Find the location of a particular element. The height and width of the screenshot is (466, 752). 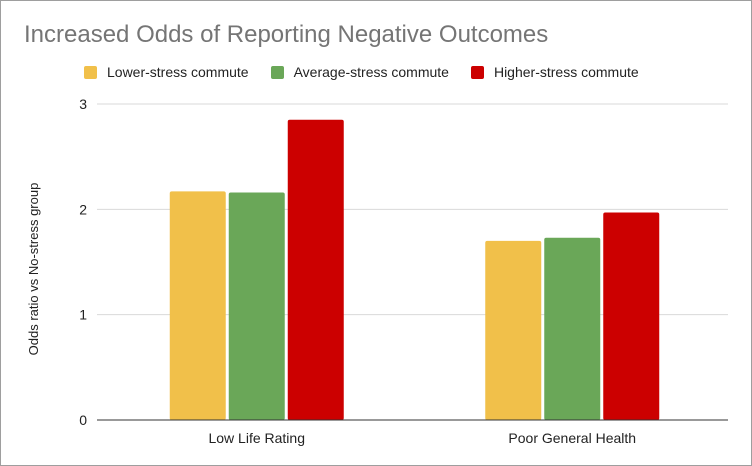

y-tick-label-3: 3 is located at coordinates (83, 104).